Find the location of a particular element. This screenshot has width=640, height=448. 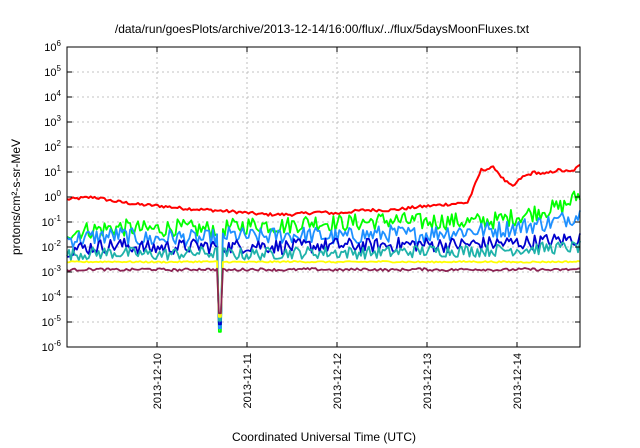

y-tick-label: 10³ is located at coordinates (52, 121).